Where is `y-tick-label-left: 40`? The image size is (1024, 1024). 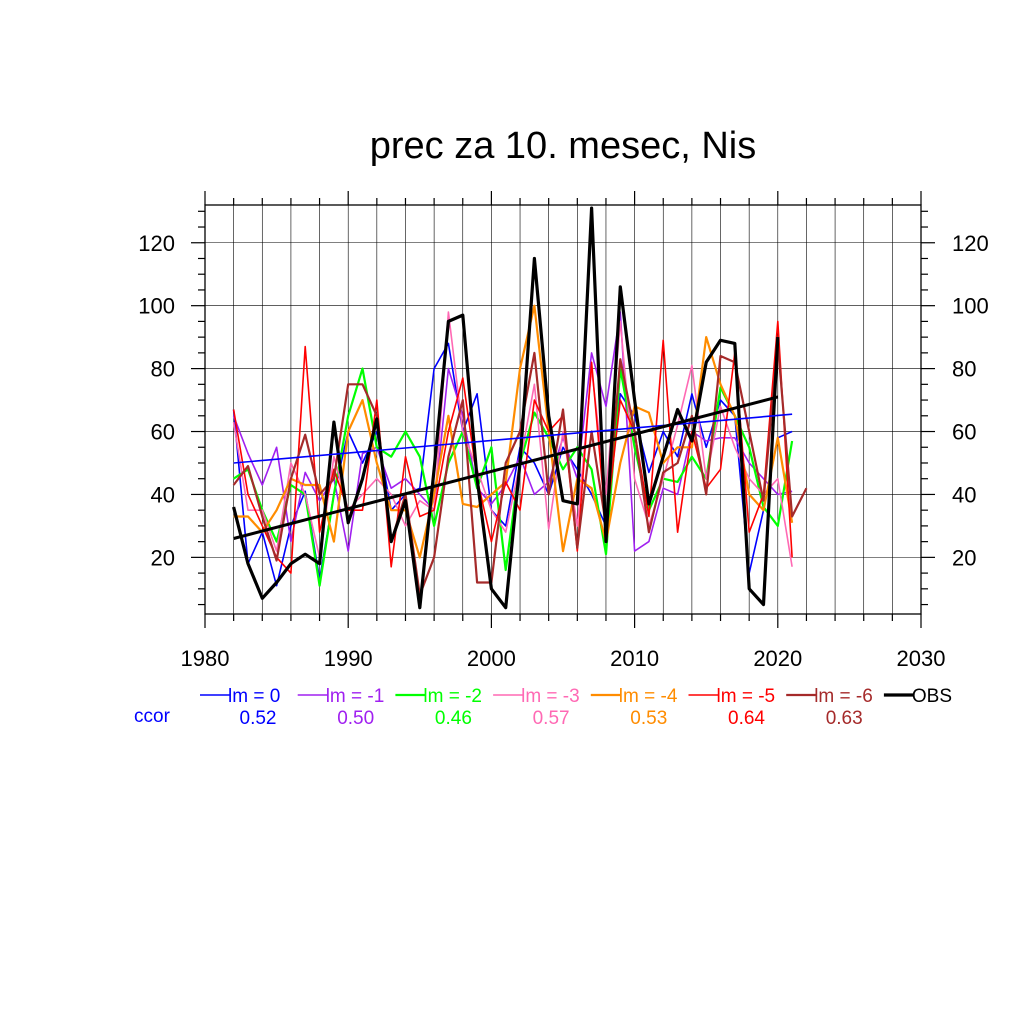 y-tick-label-left: 40 is located at coordinates (163, 494).